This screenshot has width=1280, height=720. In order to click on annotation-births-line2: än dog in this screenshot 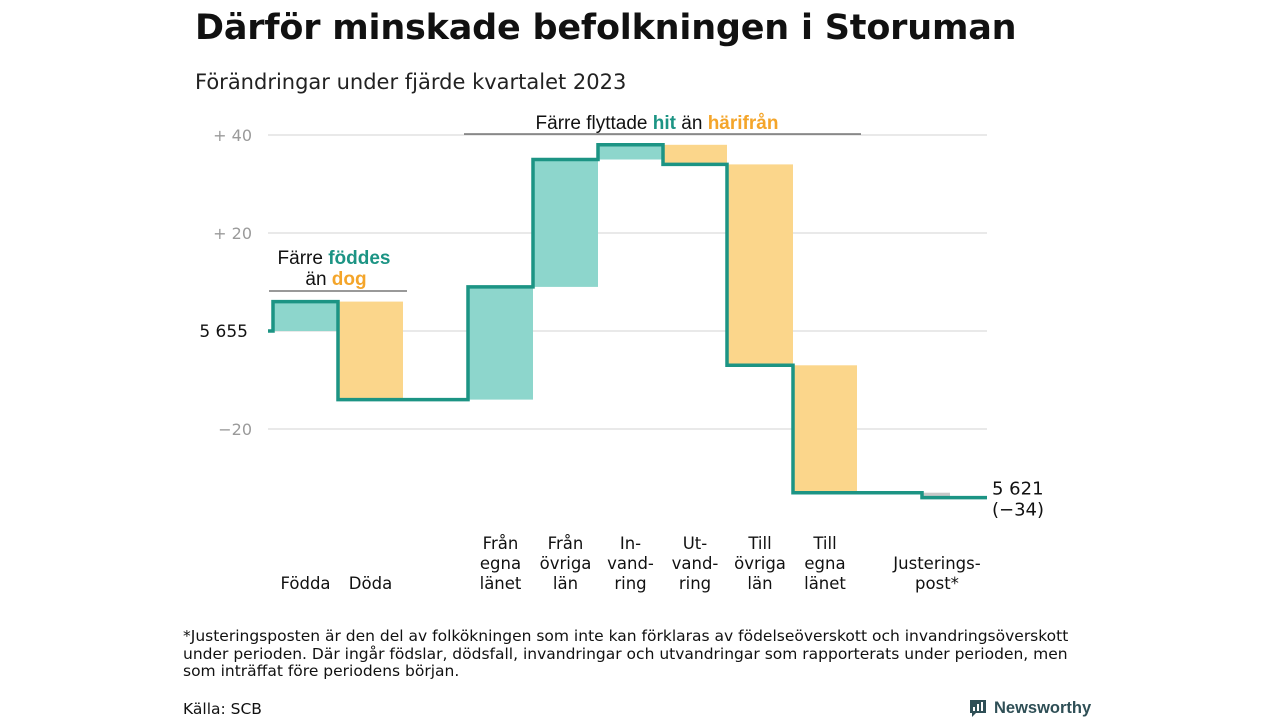, I will do `click(335, 279)`.